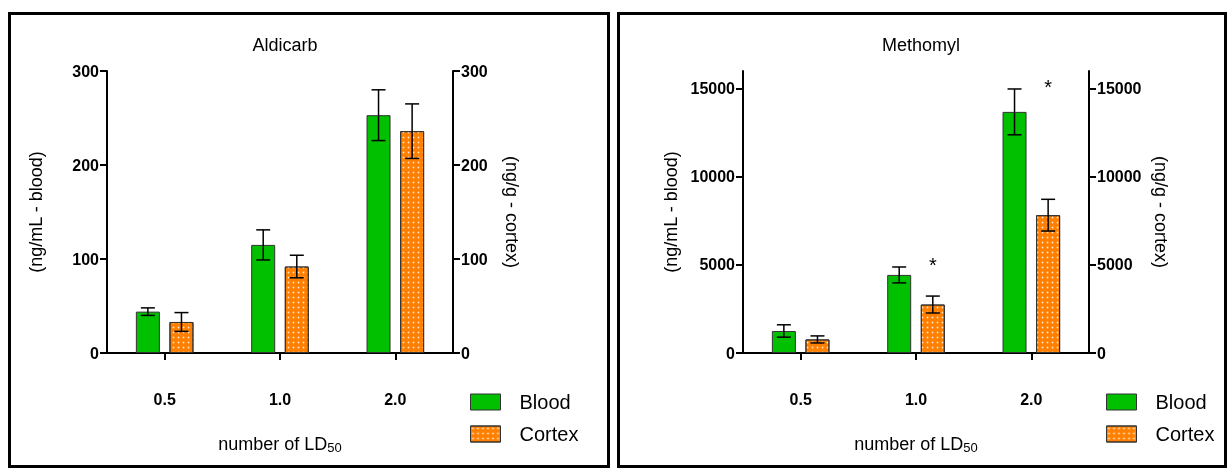  Describe the element at coordinates (285, 45) in the screenshot. I see `chart-title: Aldicarb` at that location.